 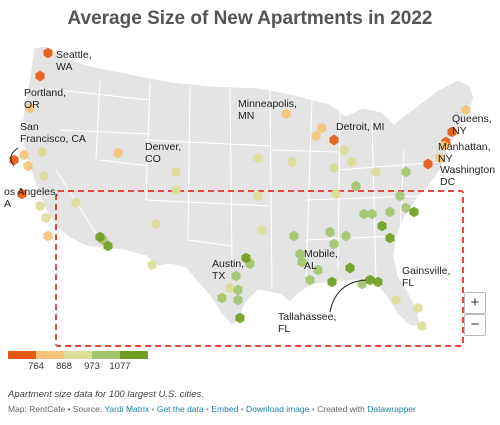 I want to click on city-hex-oakland, so click(x=24, y=155).